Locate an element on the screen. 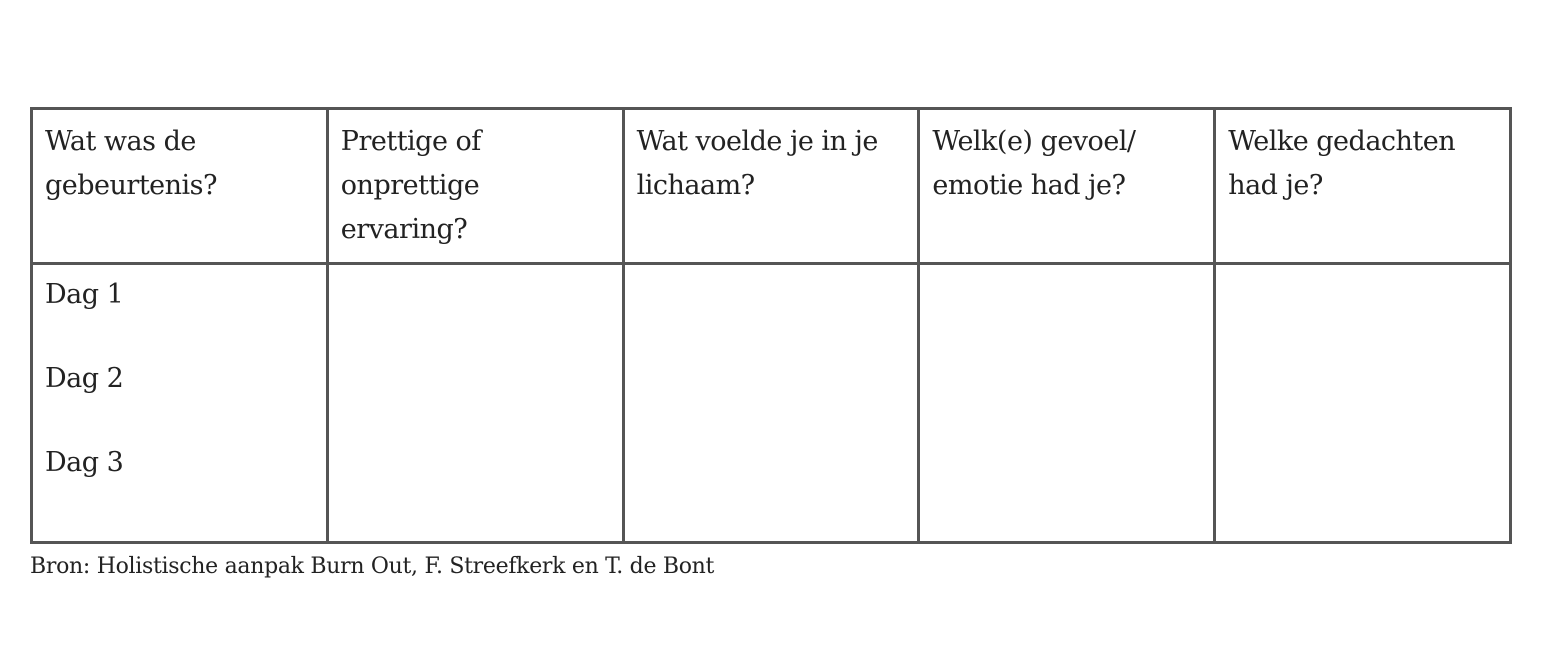  header-cell: Wat voelde je in je lichaam? is located at coordinates (771, 186).